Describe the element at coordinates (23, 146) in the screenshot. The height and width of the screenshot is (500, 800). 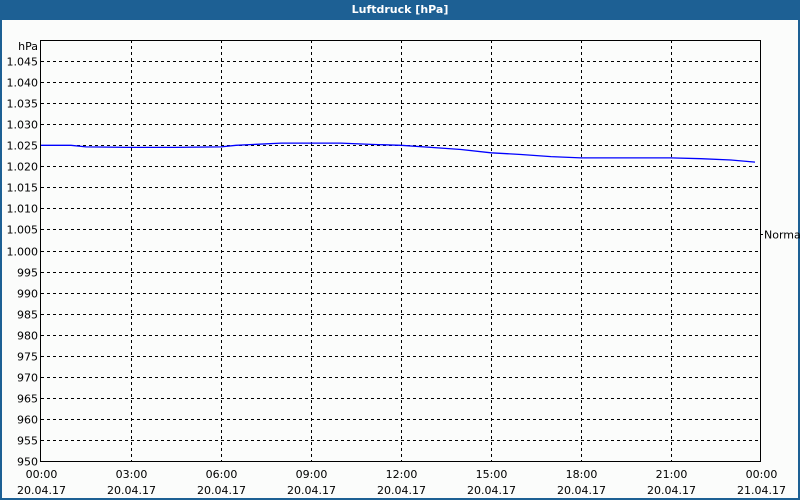
I see `y-tick-label: 1.025` at that location.